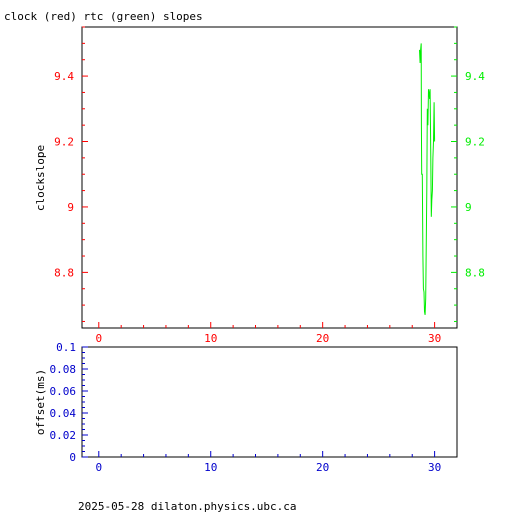  Describe the element at coordinates (64, 142) in the screenshot. I see `slopes-y-tick-label-left: 9.2` at that location.